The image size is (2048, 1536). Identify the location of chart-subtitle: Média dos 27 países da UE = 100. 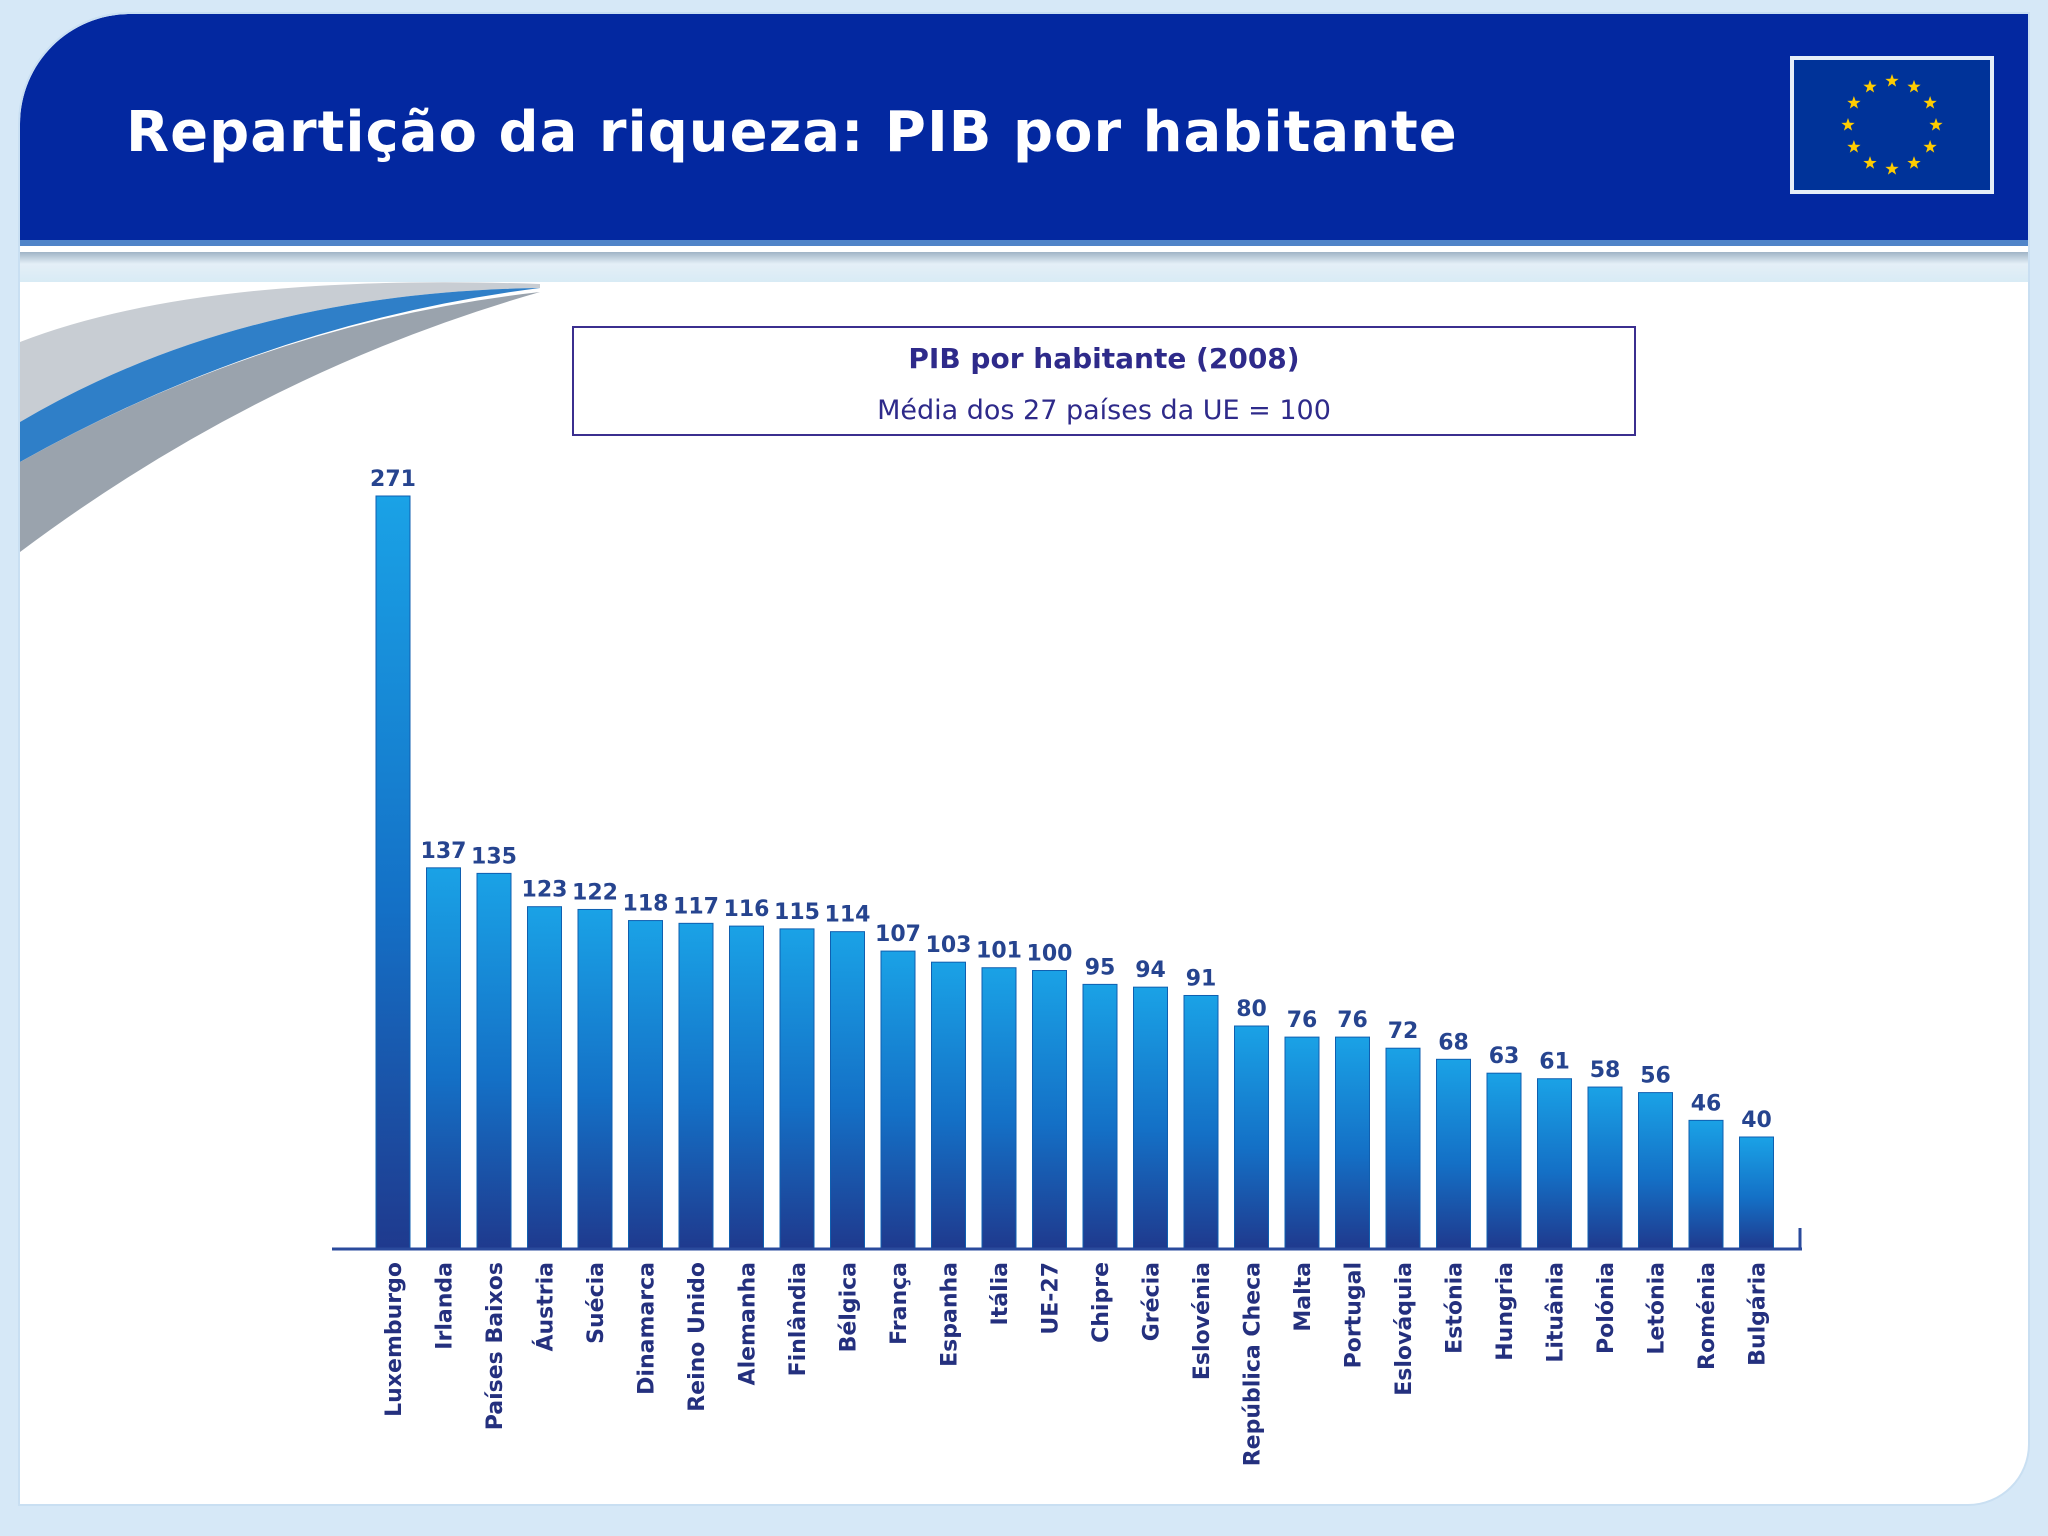
(1104, 410).